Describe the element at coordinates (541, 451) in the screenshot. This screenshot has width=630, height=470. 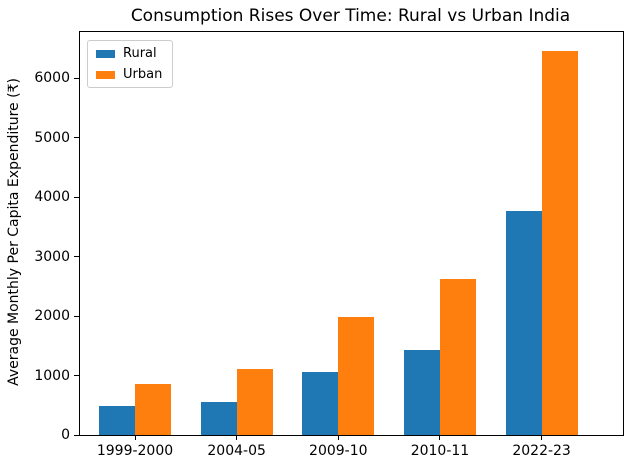
I see `x-axis-tick-label: 2022-23` at that location.